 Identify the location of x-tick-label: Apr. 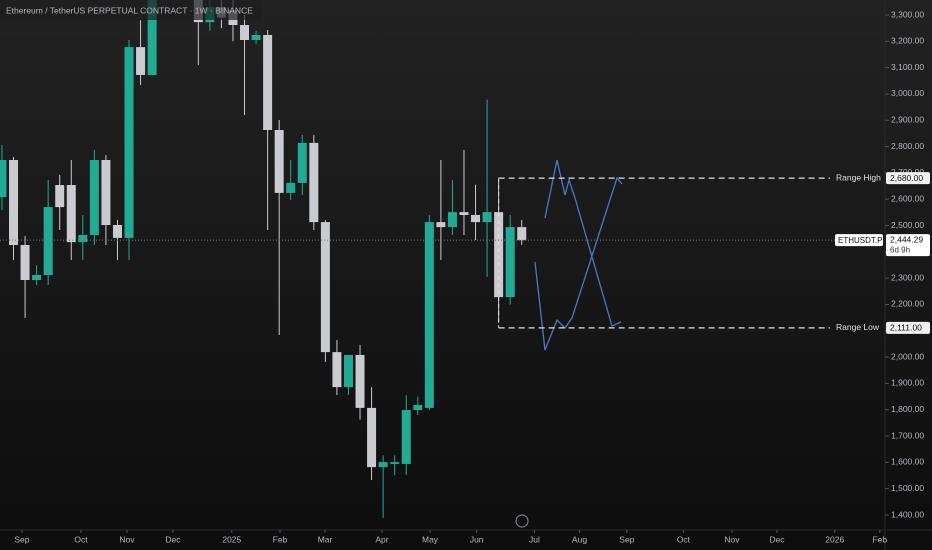
(381, 539).